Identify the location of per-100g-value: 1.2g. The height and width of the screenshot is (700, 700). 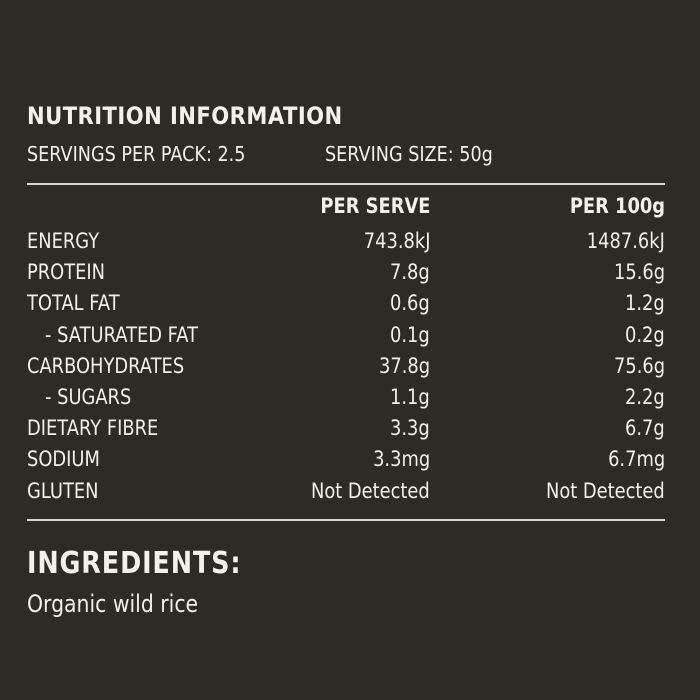
(645, 303).